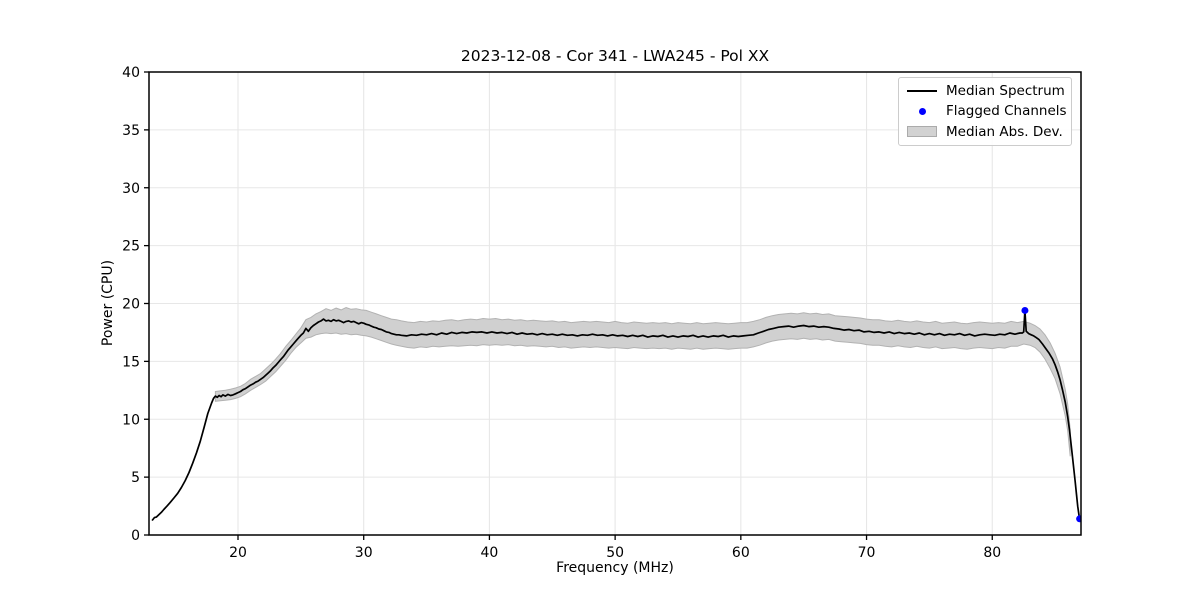 This screenshot has width=1200, height=600. Describe the element at coordinates (922, 91) in the screenshot. I see `line-swatch-icon` at that location.